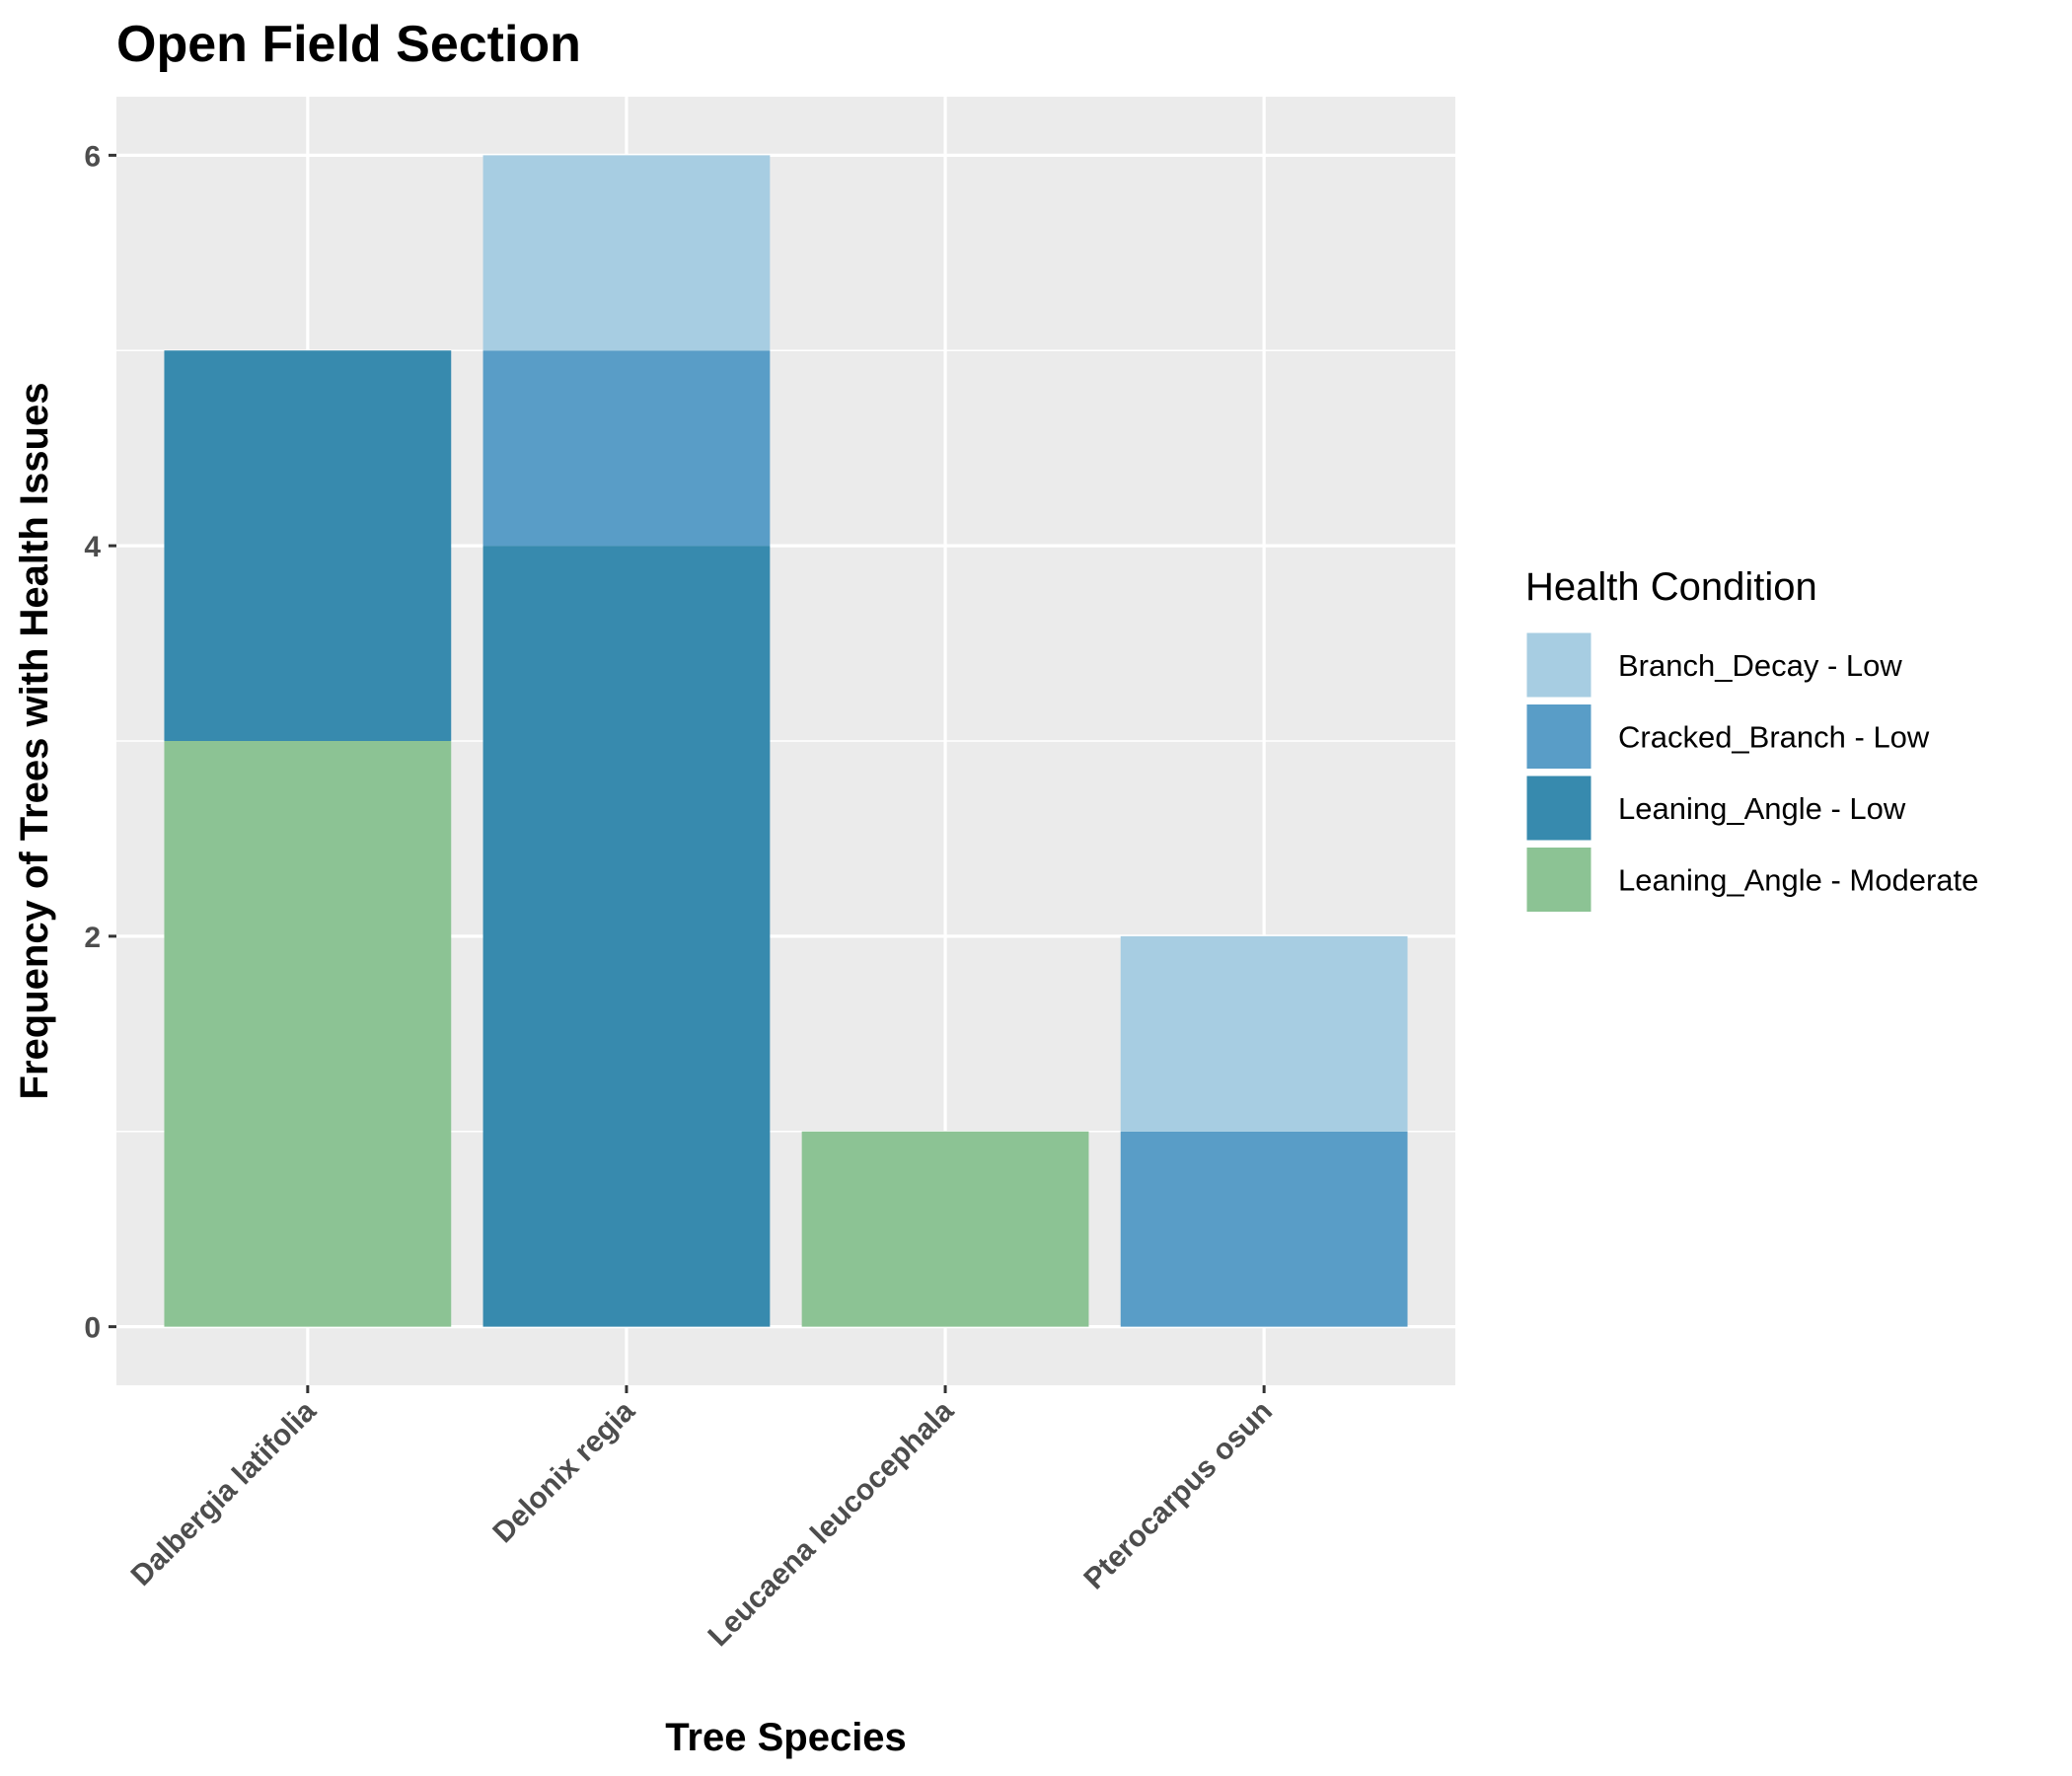 The width and height of the screenshot is (2072, 1776). I want to click on x-tick-label: Dalbergia latifolia, so click(224, 1492).